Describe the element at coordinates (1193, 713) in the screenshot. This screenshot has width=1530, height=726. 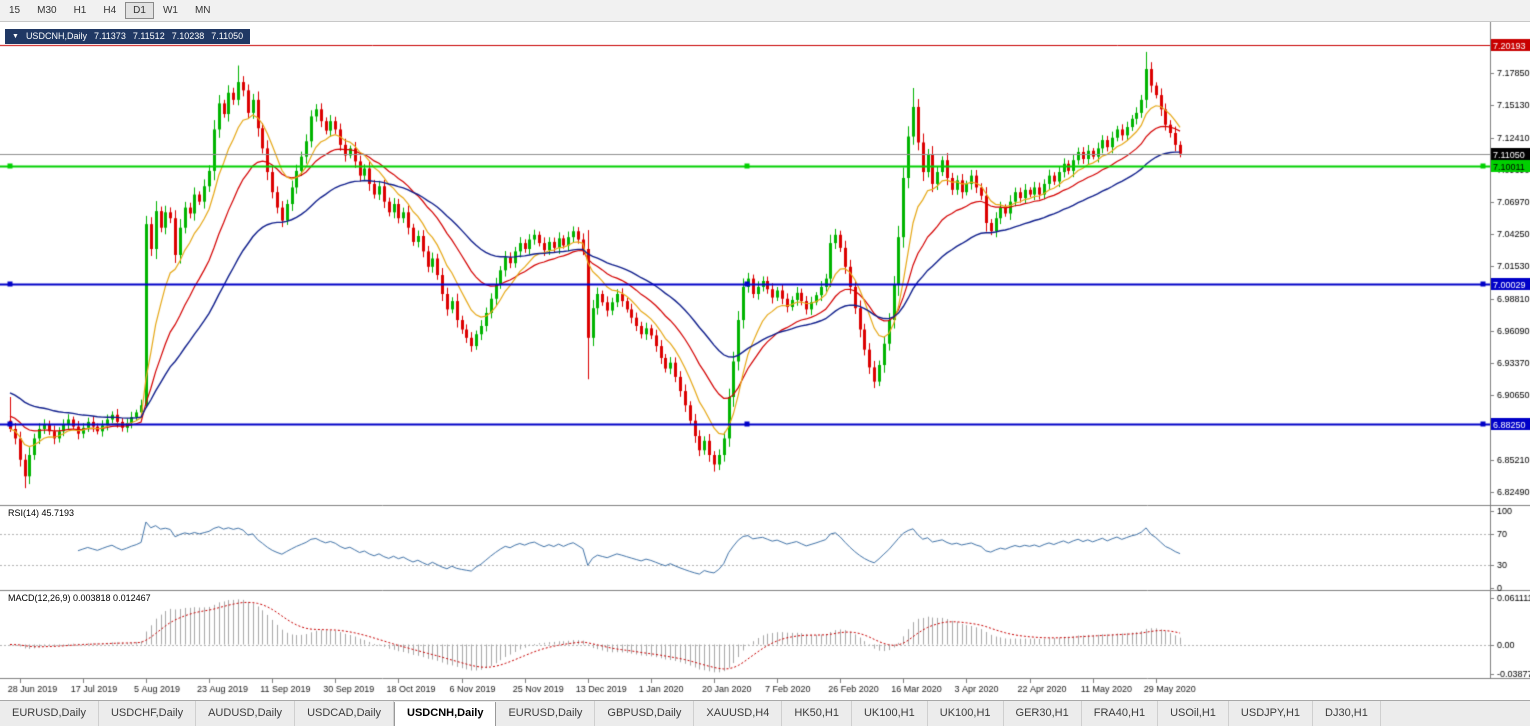
I see `chart-tab-usoil-h1: USOil,H1` at that location.